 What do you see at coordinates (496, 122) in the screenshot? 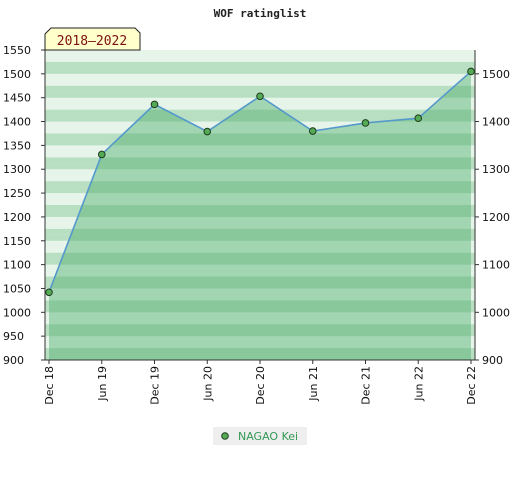
I see `y-tick-label-right: 1400` at bounding box center [496, 122].